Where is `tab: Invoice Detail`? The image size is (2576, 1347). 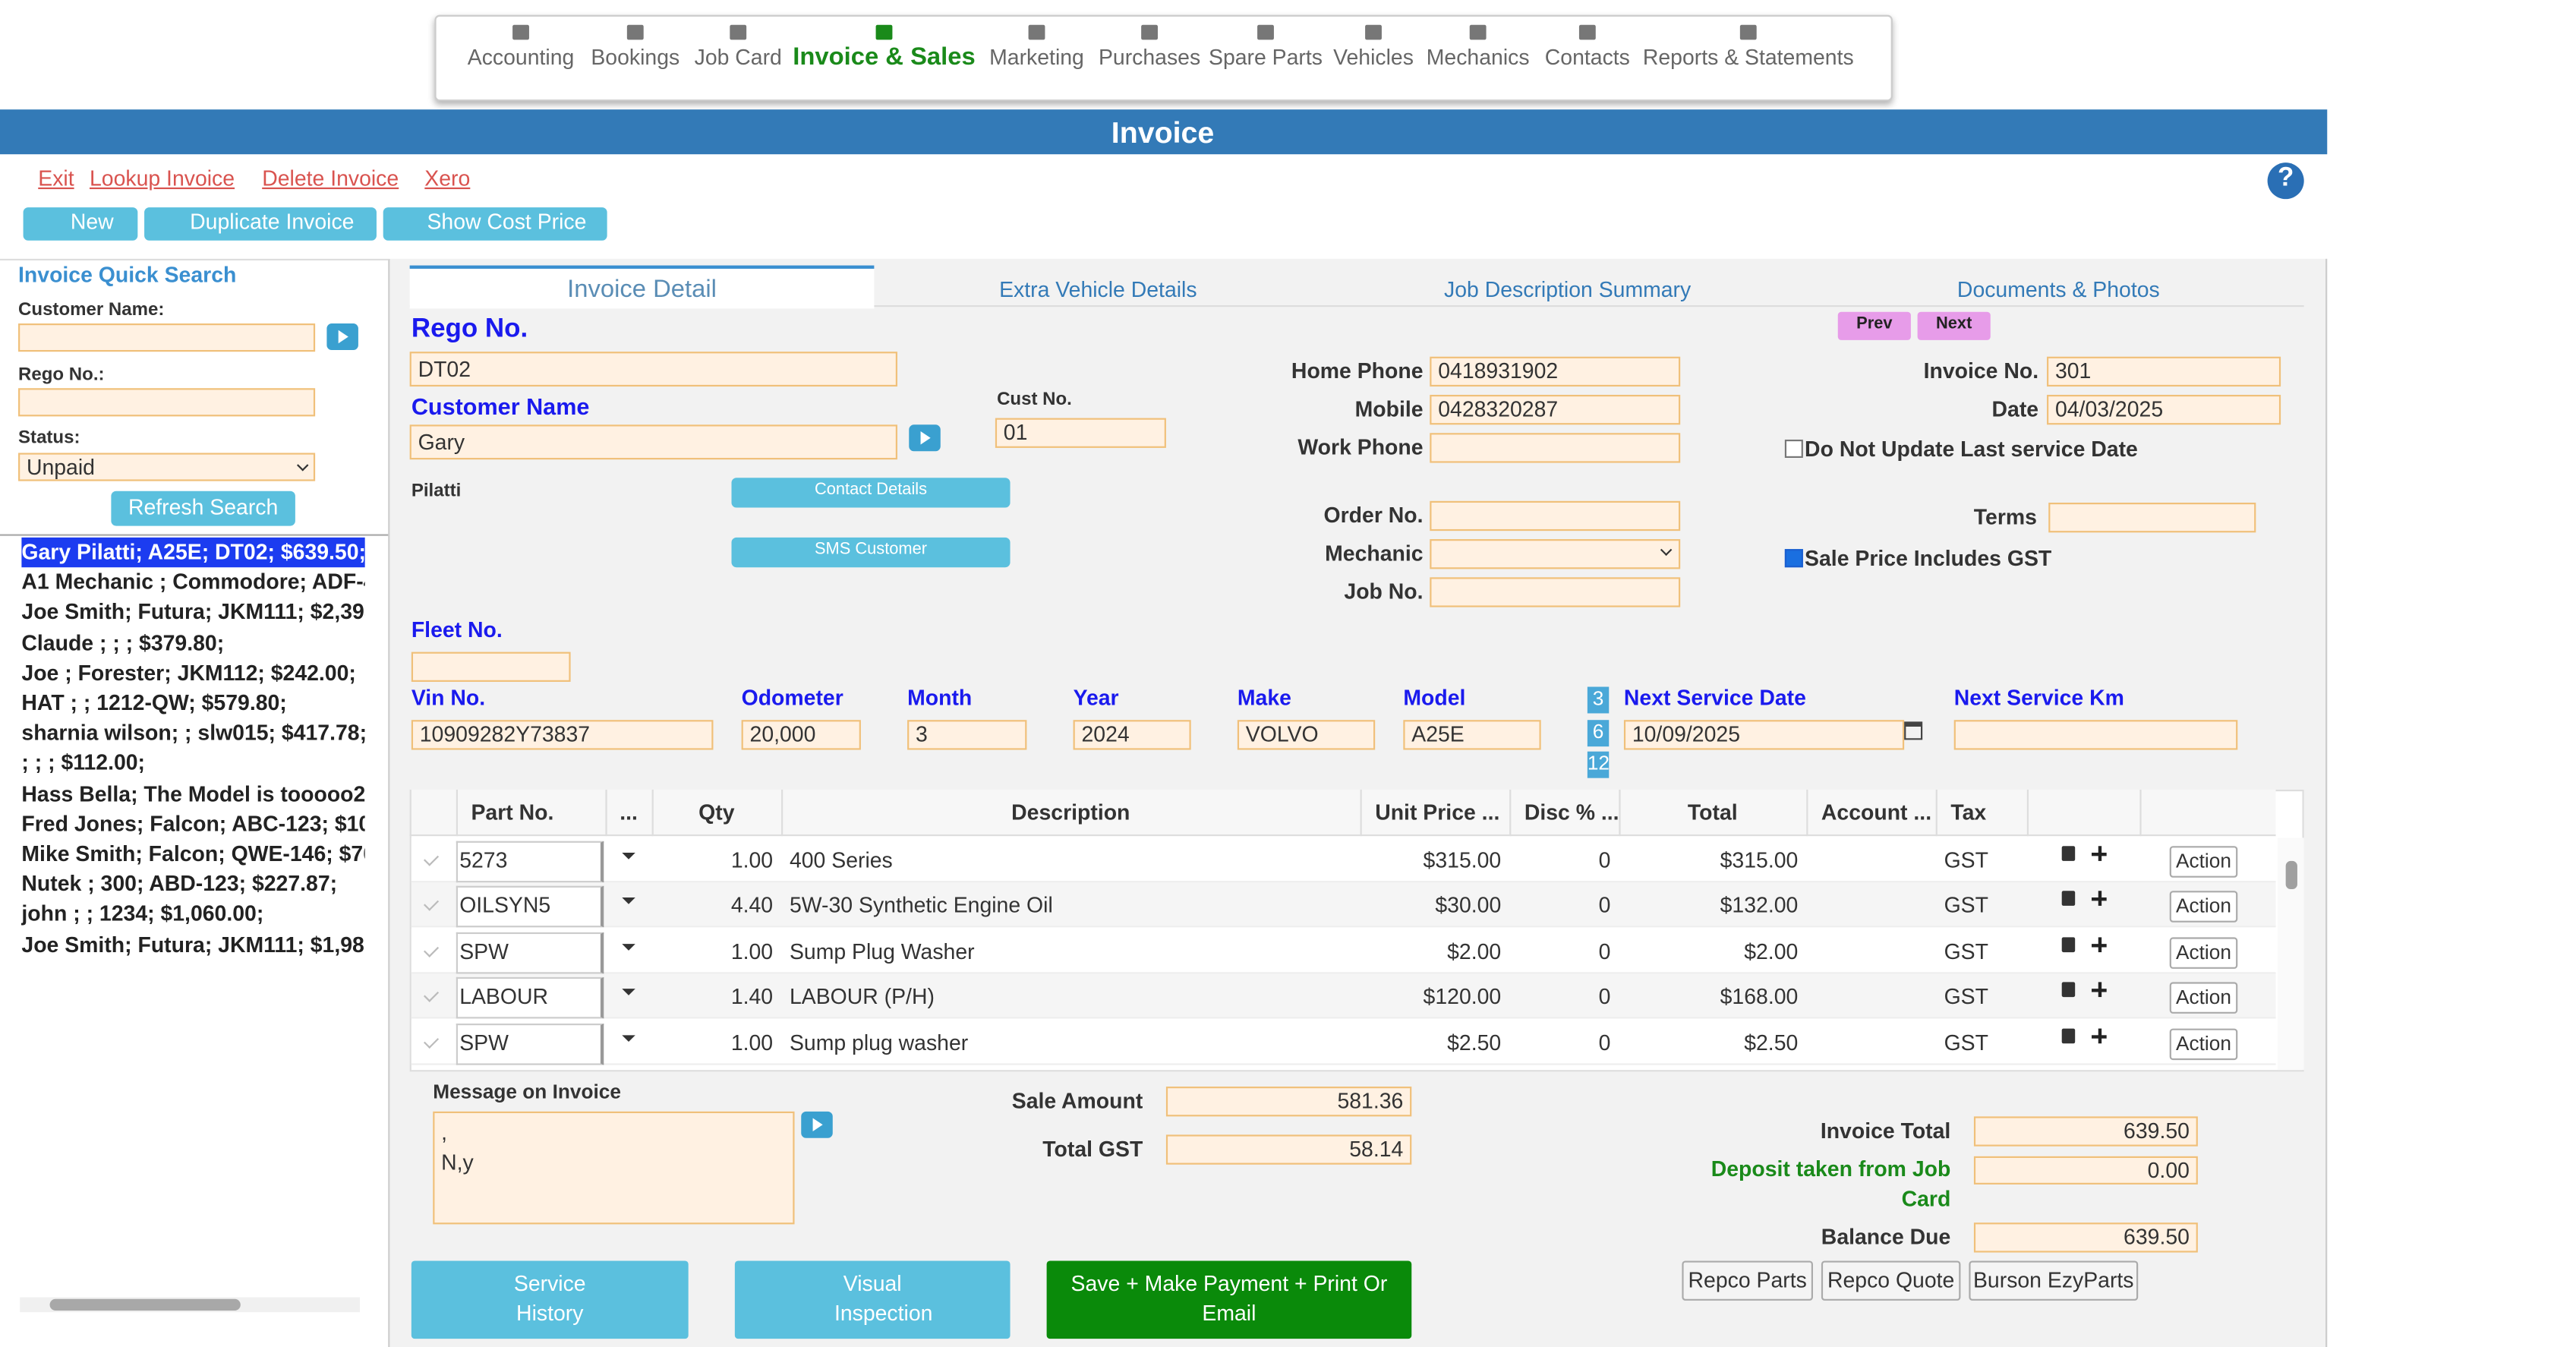 tab: Invoice Detail is located at coordinates (642, 289).